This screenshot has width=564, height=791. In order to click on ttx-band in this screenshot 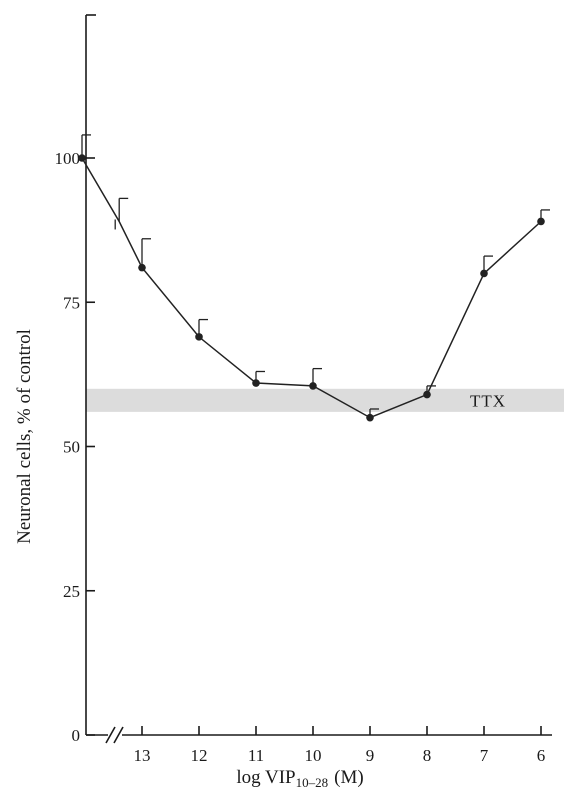, I will do `click(325, 400)`.